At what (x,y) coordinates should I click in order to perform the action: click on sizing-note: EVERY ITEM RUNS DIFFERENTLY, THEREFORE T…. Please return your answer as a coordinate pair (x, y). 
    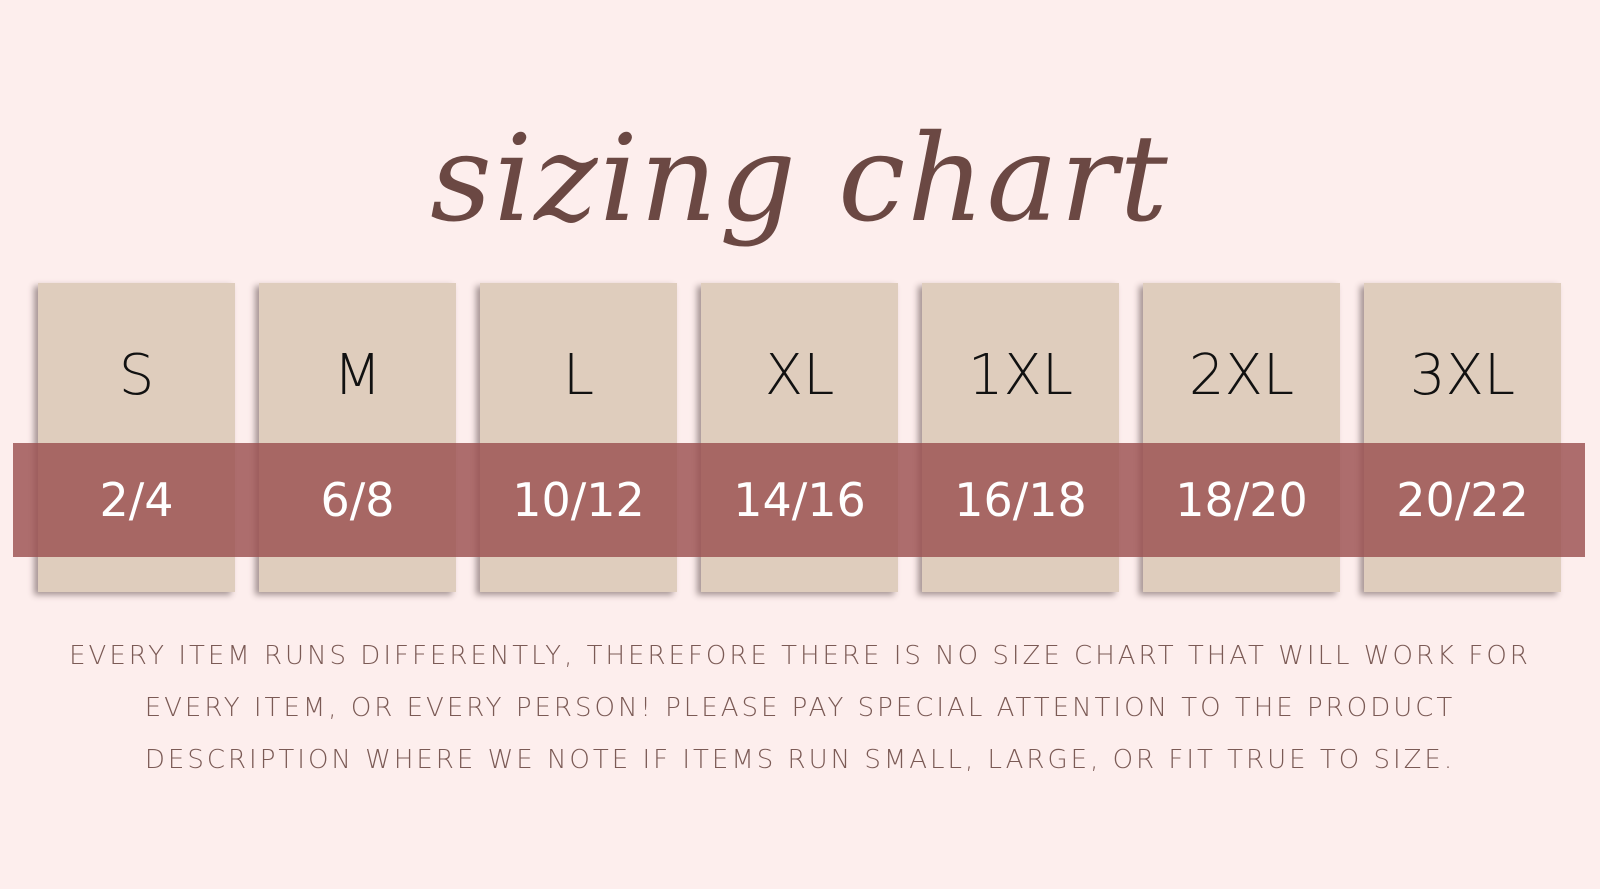
    Looking at the image, I should click on (800, 708).